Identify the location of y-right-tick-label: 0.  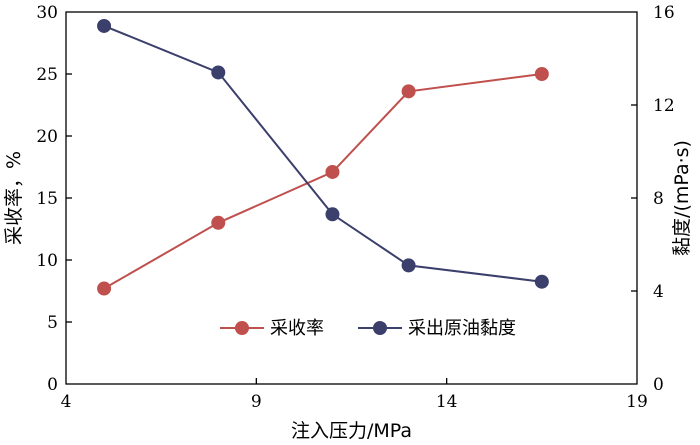
(658, 385).